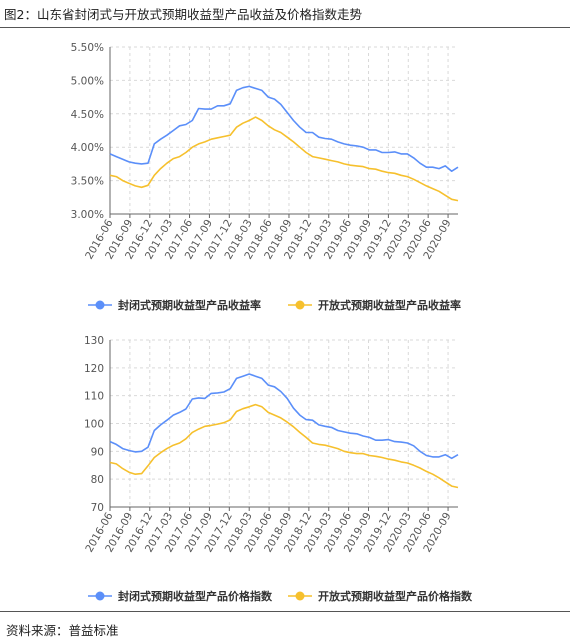  Describe the element at coordinates (97, 480) in the screenshot. I see `y-tick-label: 80` at that location.